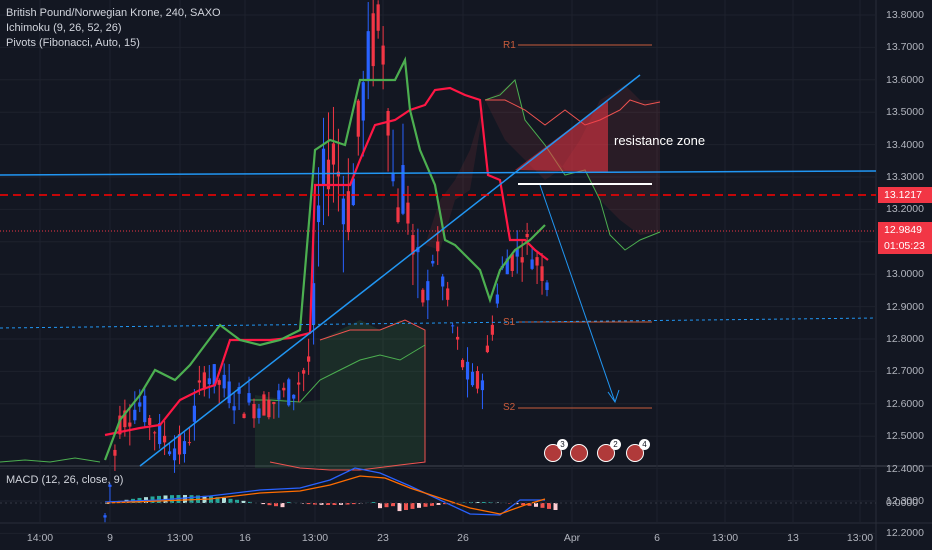 The image size is (932, 550). What do you see at coordinates (113, 13) in the screenshot?
I see `symbol-title: British Pound/Norwegian Krone, 240, SAXO` at bounding box center [113, 13].